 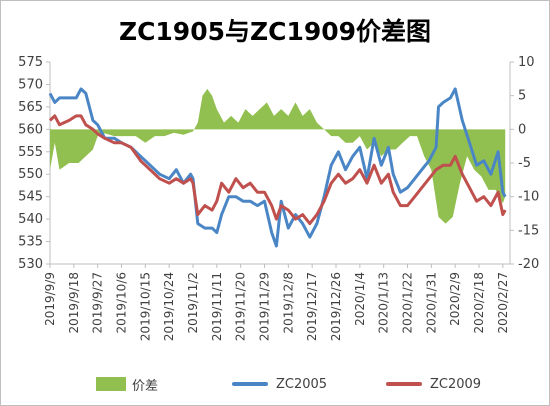 What do you see at coordinates (522, 129) in the screenshot?
I see `right-tick-label: 0` at bounding box center [522, 129].